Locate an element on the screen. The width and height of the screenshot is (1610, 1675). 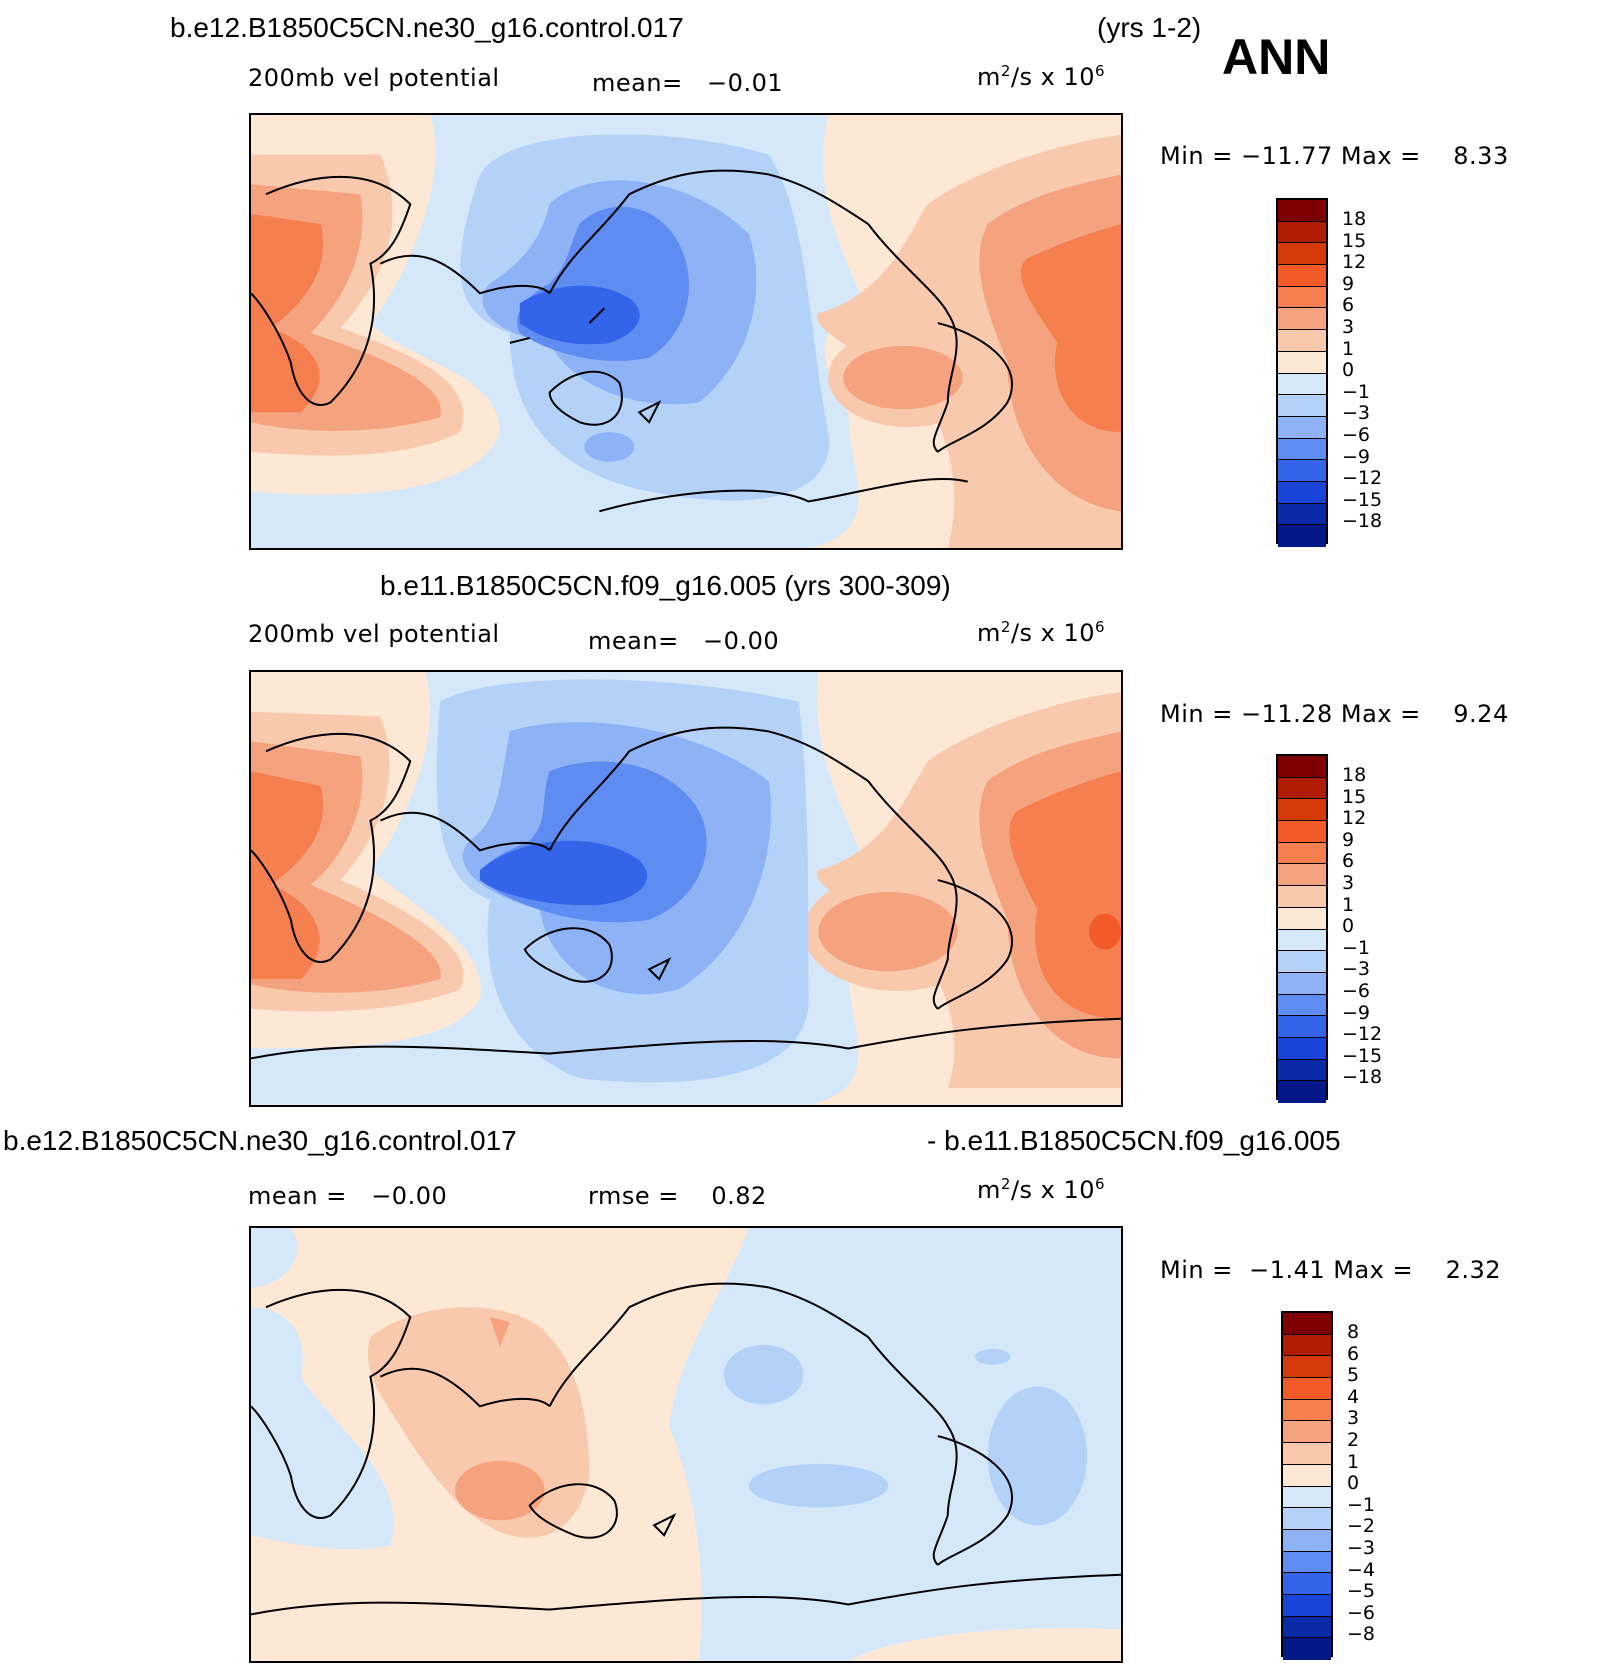
panel2-contour-field is located at coordinates (686, 888).